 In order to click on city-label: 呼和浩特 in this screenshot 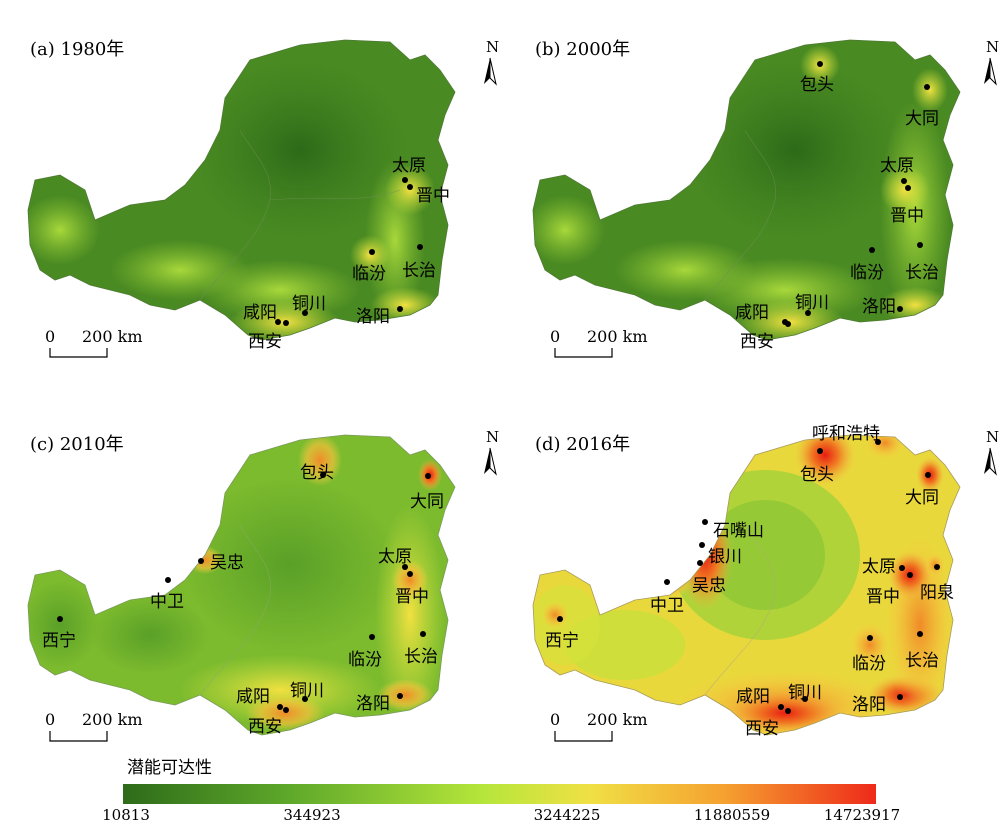, I will do `click(846, 434)`.